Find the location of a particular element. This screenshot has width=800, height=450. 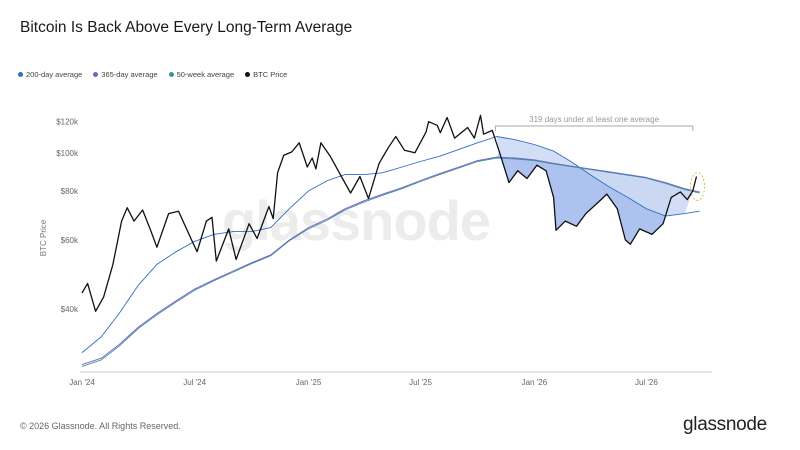

y-tick-label: $80k is located at coordinates (70, 191).